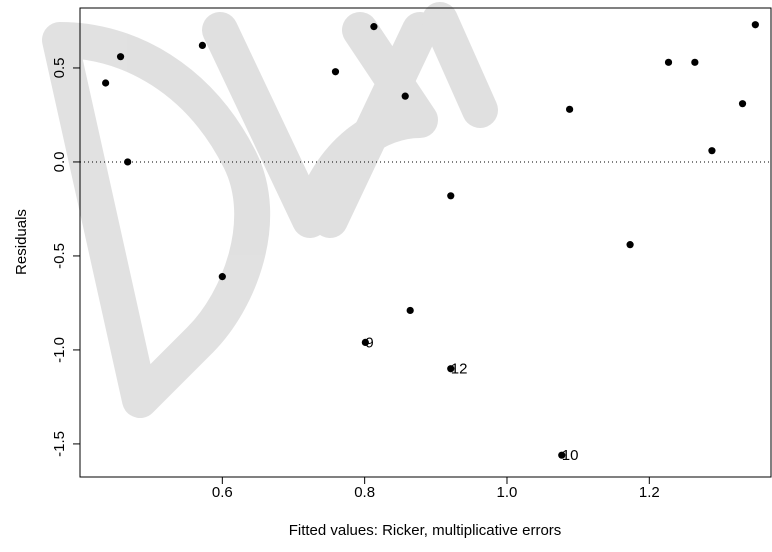  What do you see at coordinates (507, 492) in the screenshot?
I see `x-tick-label: 1.0` at bounding box center [507, 492].